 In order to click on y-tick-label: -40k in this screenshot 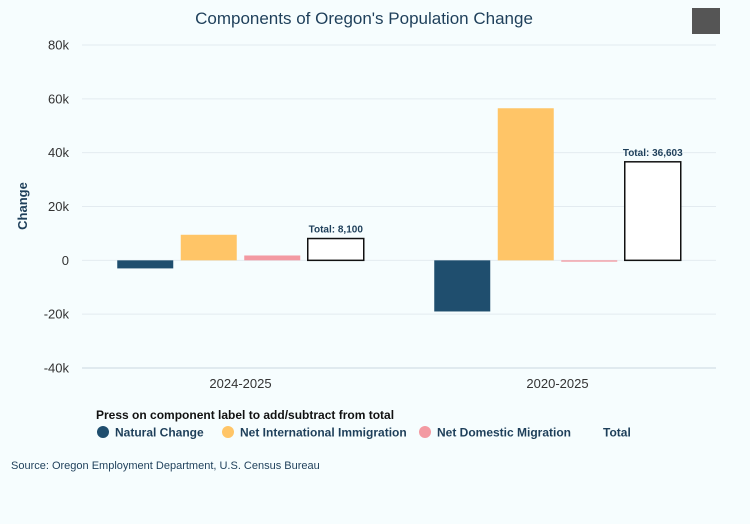, I will do `click(57, 368)`.